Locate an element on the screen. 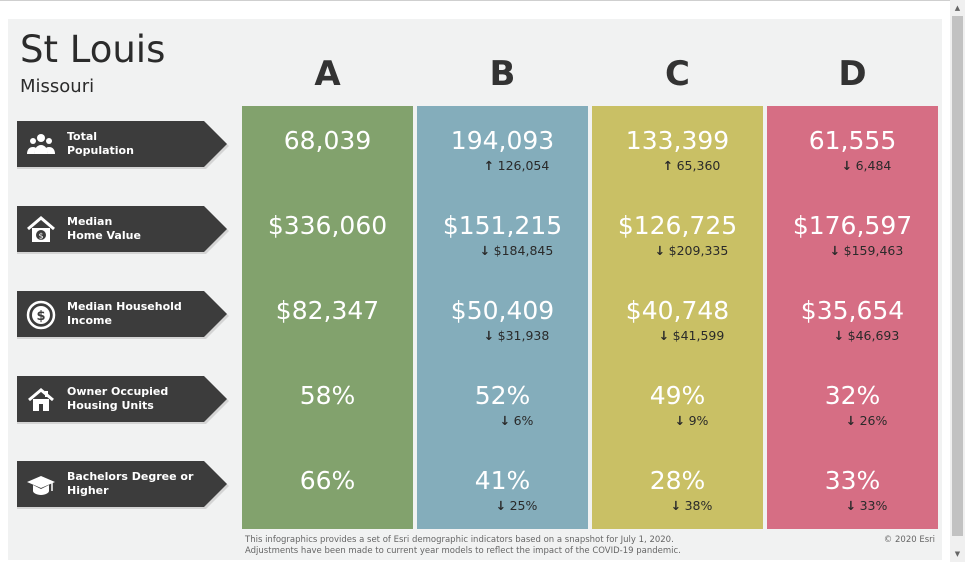 The width and height of the screenshot is (965, 562). cell-change: ↓ $209,335 is located at coordinates (677, 251).